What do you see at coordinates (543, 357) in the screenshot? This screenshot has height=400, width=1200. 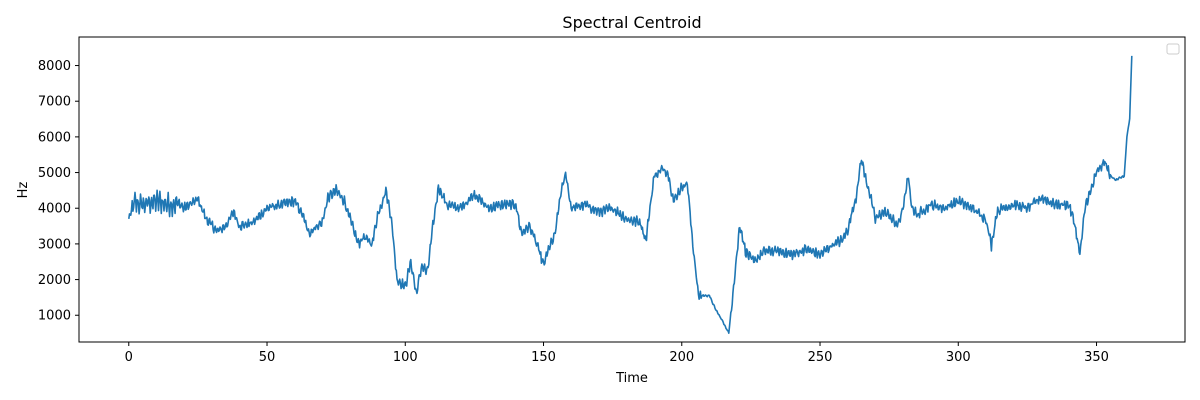 I see `x-tick-label: 150` at bounding box center [543, 357].